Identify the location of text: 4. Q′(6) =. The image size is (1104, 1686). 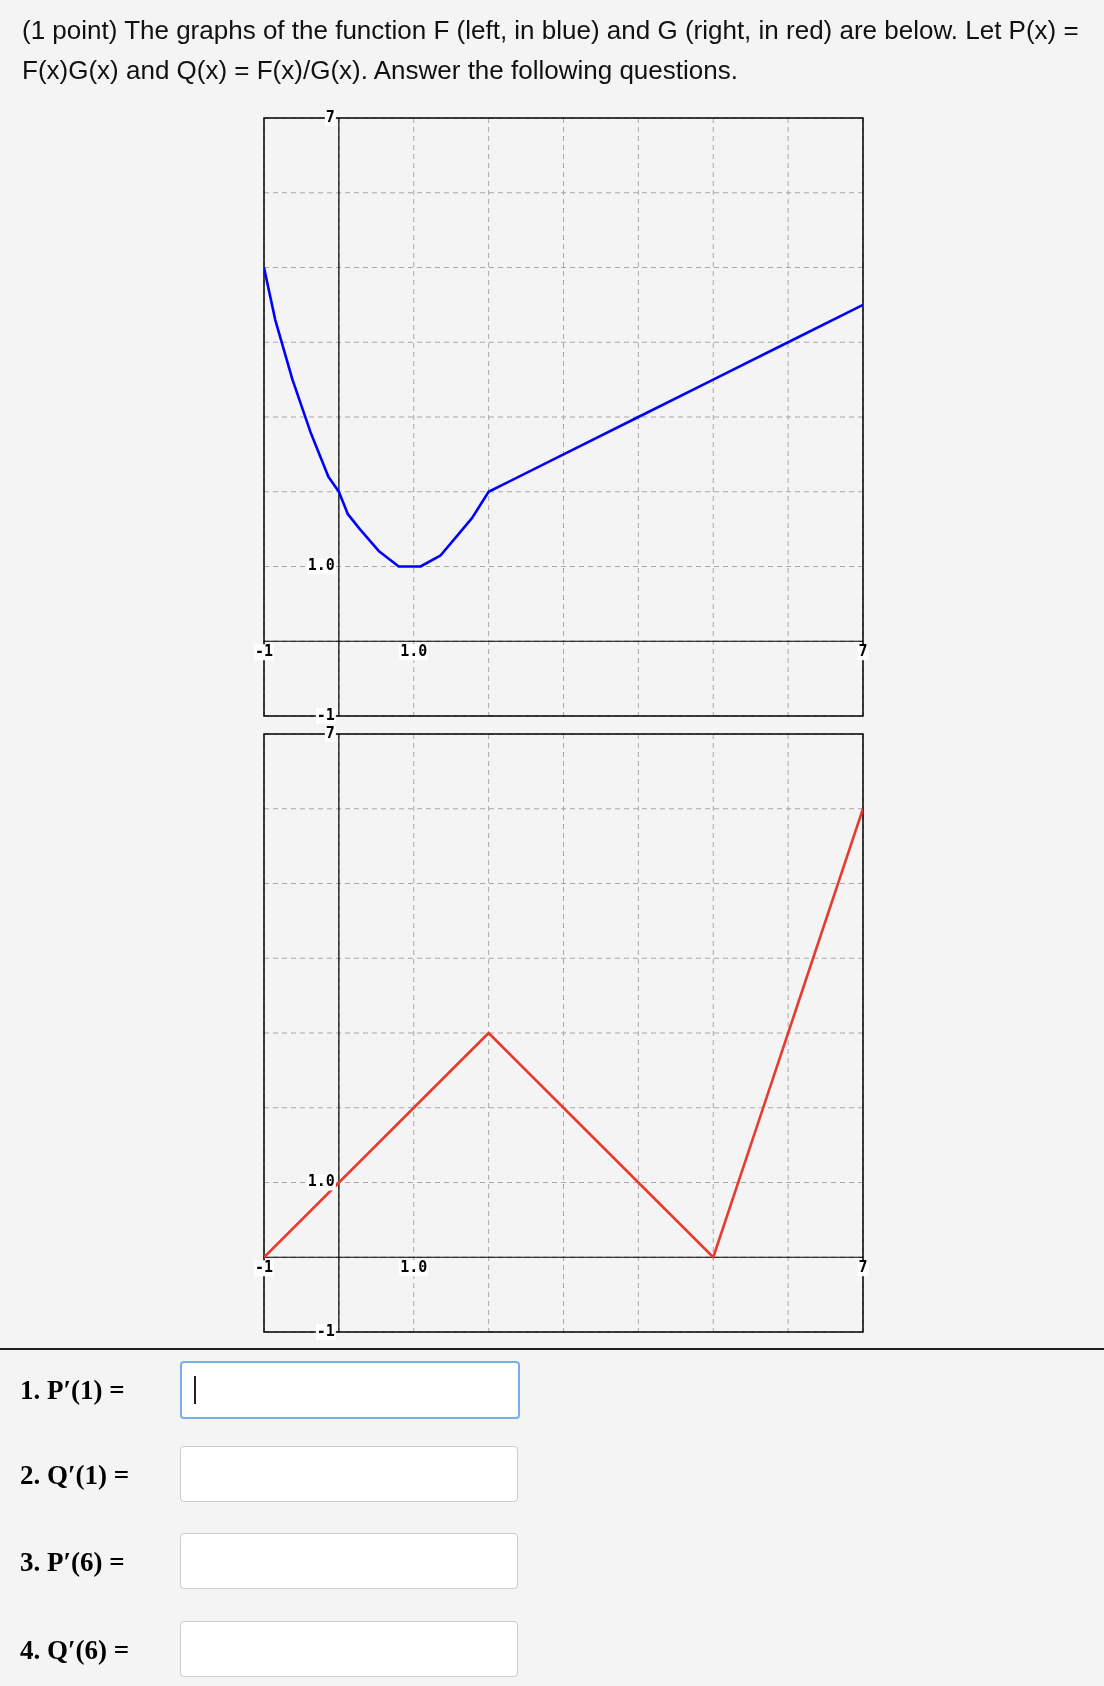
(75, 1650).